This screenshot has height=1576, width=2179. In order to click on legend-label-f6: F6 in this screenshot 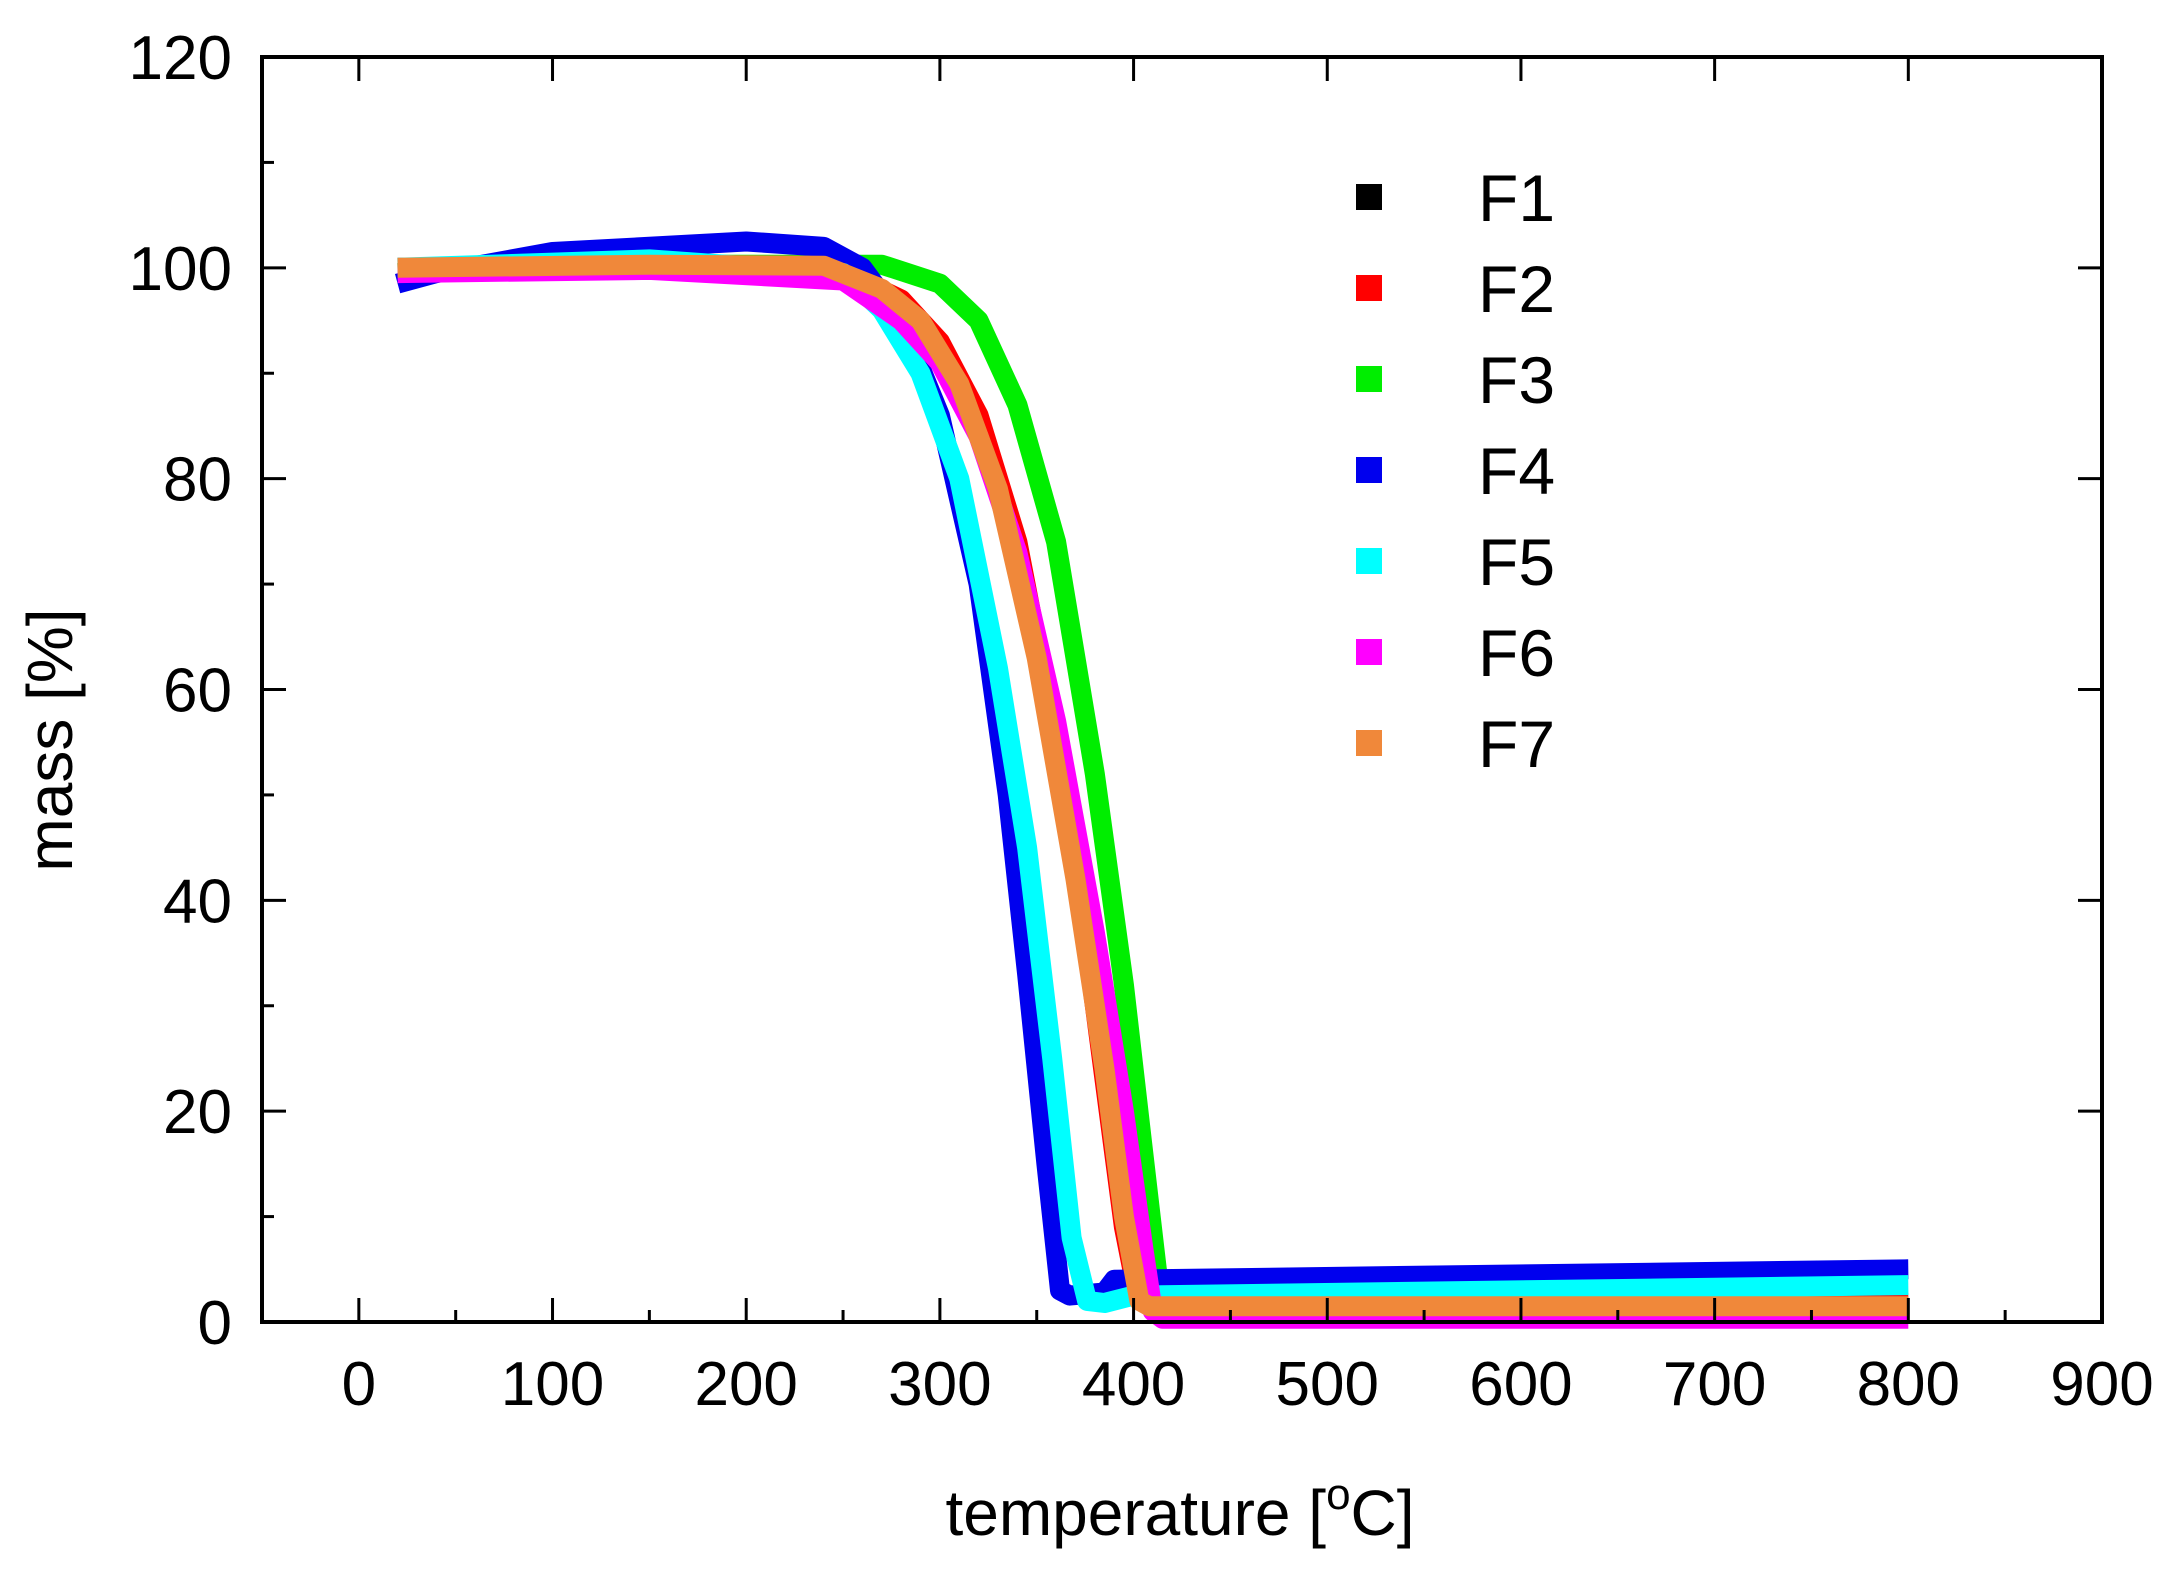, I will do `click(1516, 653)`.